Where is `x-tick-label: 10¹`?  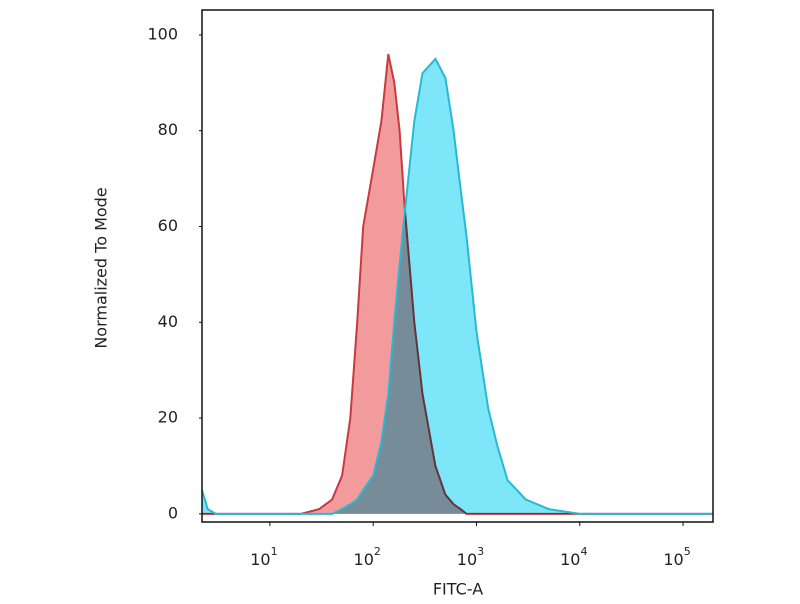 x-tick-label: 10¹ is located at coordinates (263, 557).